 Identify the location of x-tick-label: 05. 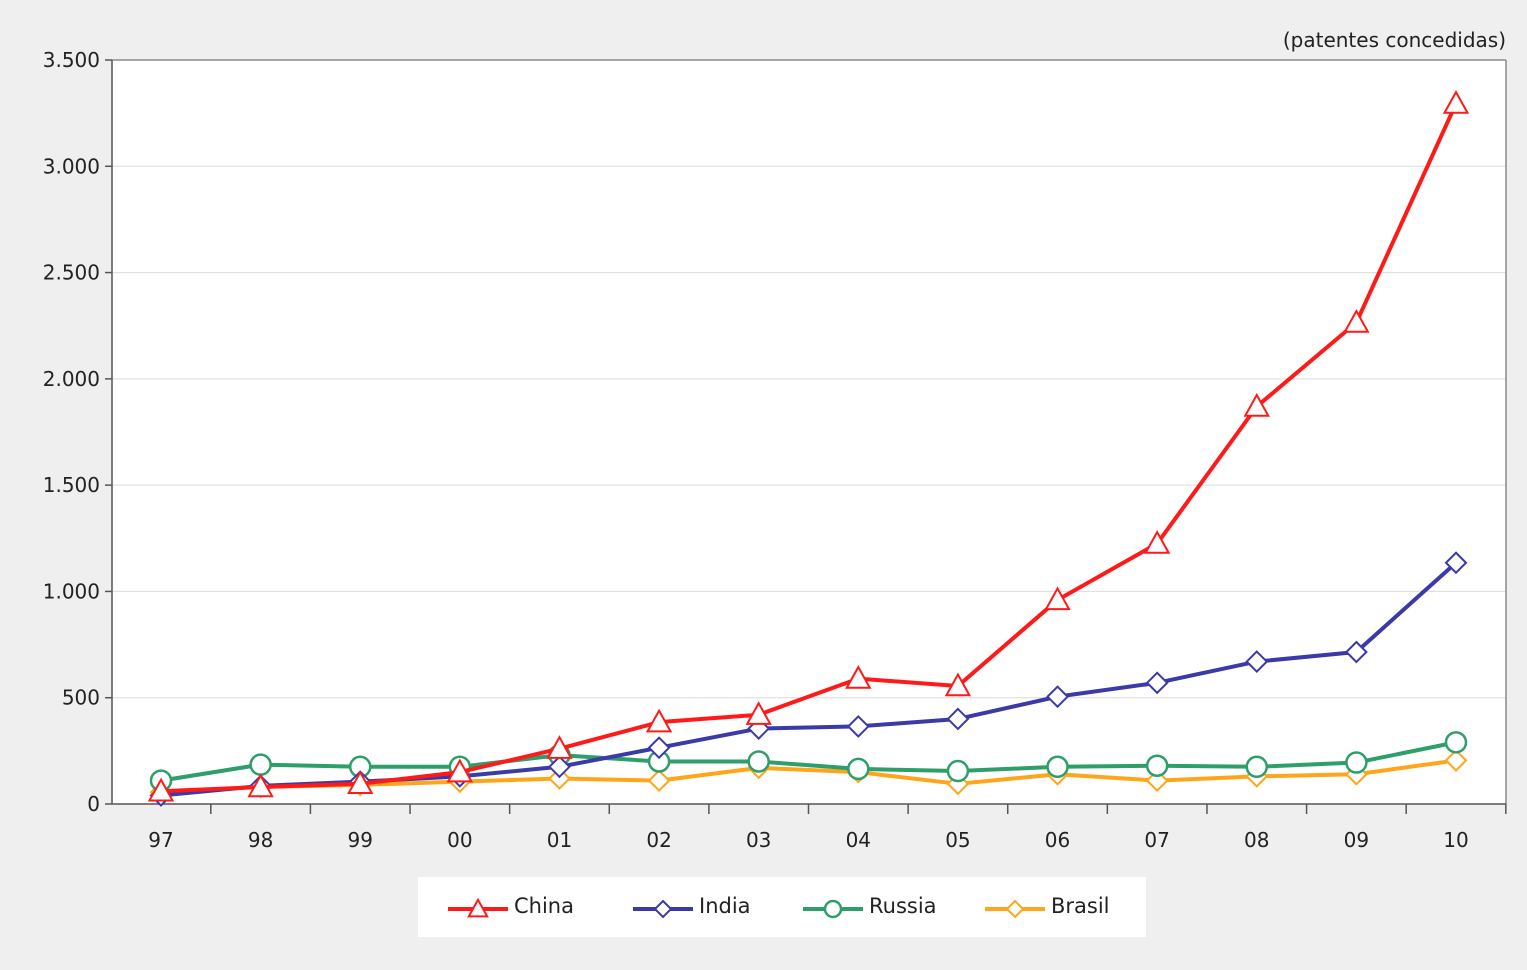
(957, 840).